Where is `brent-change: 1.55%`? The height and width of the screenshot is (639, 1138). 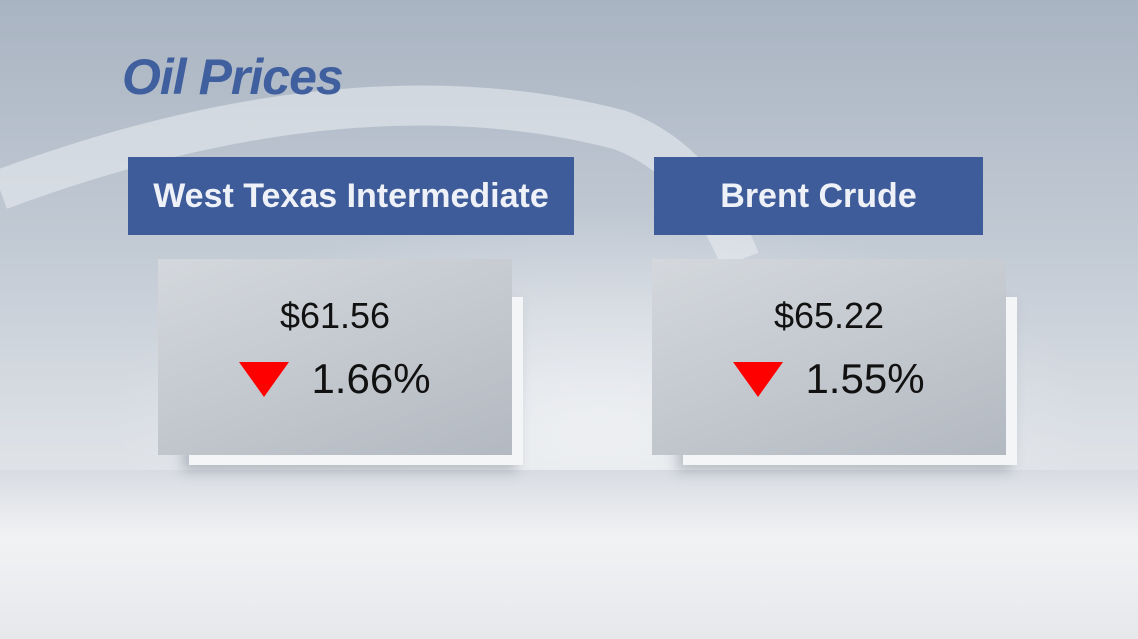
brent-change: 1.55% is located at coordinates (829, 379).